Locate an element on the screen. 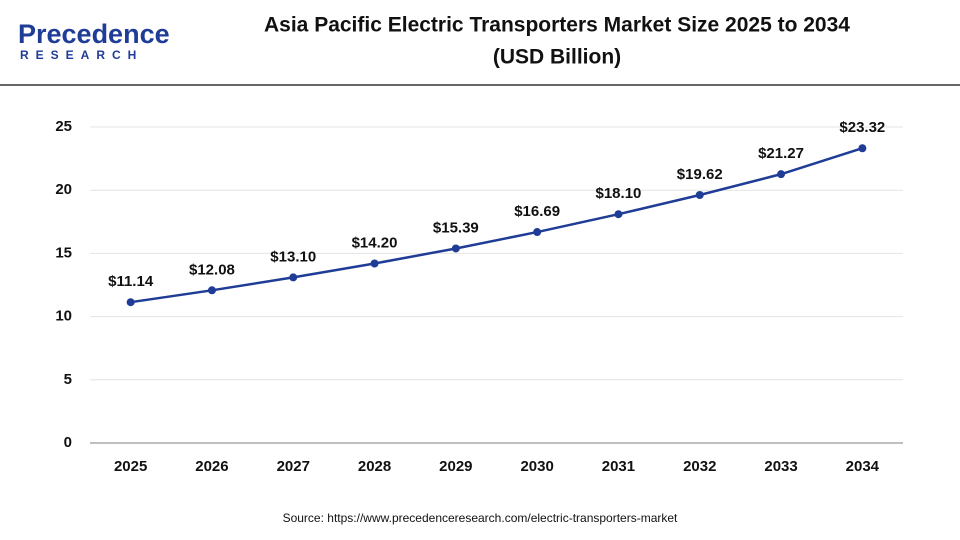 The height and width of the screenshot is (540, 960). y-tick-label: 25 is located at coordinates (63, 126).